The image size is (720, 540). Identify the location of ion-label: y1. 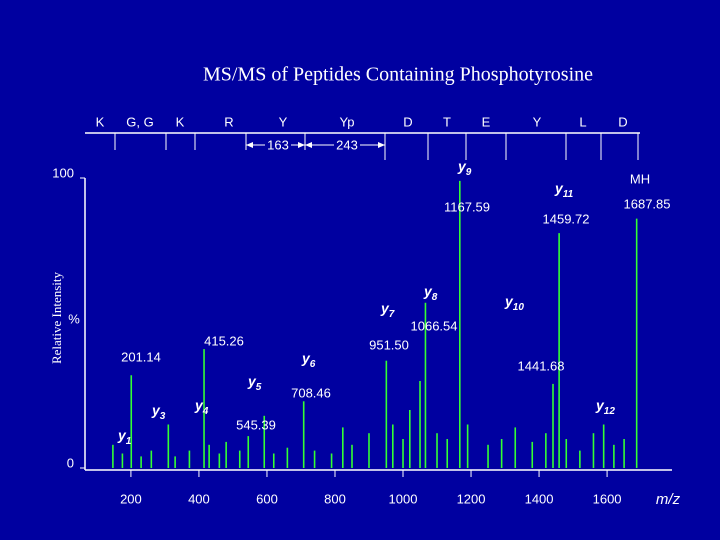
(124, 437).